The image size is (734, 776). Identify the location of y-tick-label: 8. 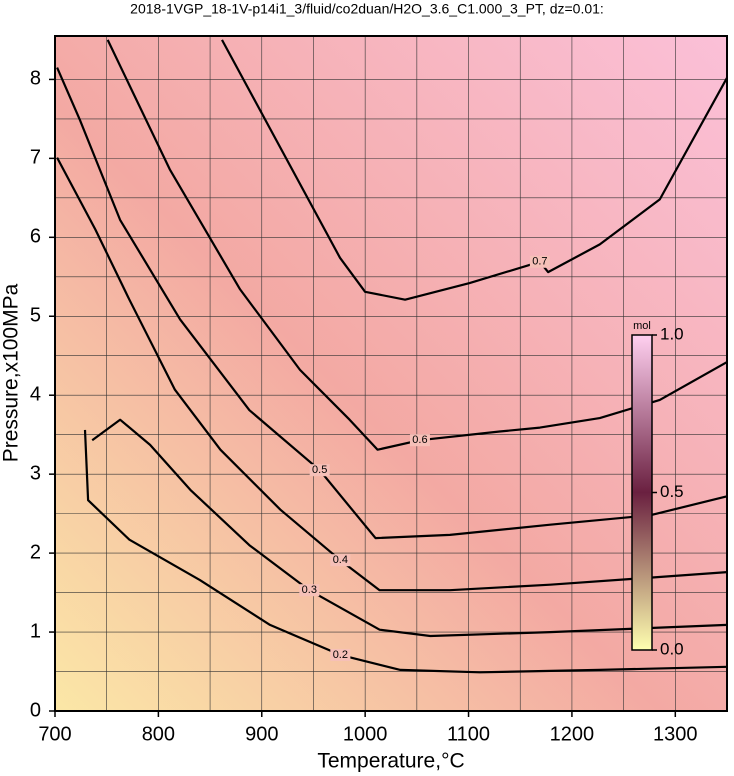
(35, 79).